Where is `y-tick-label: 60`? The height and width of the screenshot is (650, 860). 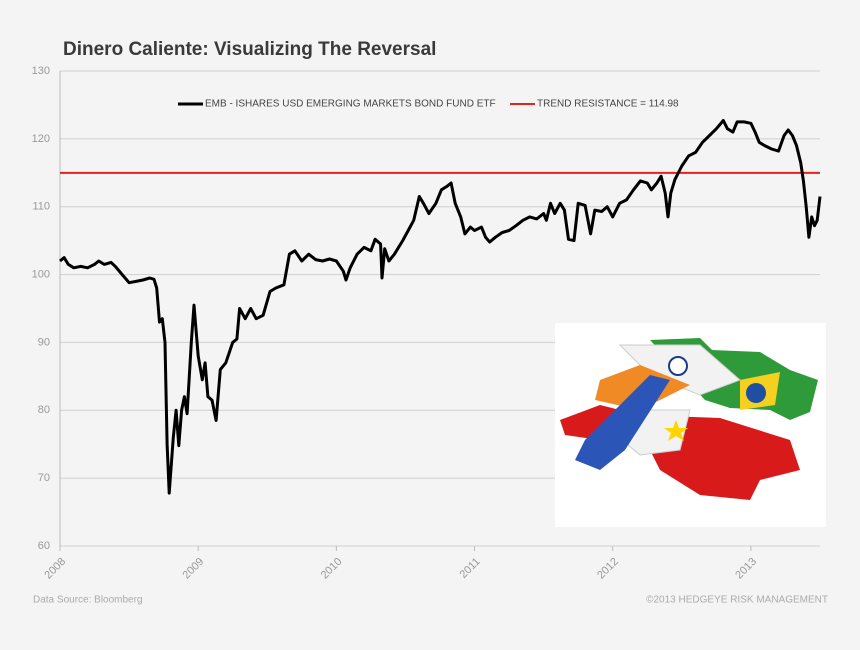 y-tick-label: 60 is located at coordinates (44, 546).